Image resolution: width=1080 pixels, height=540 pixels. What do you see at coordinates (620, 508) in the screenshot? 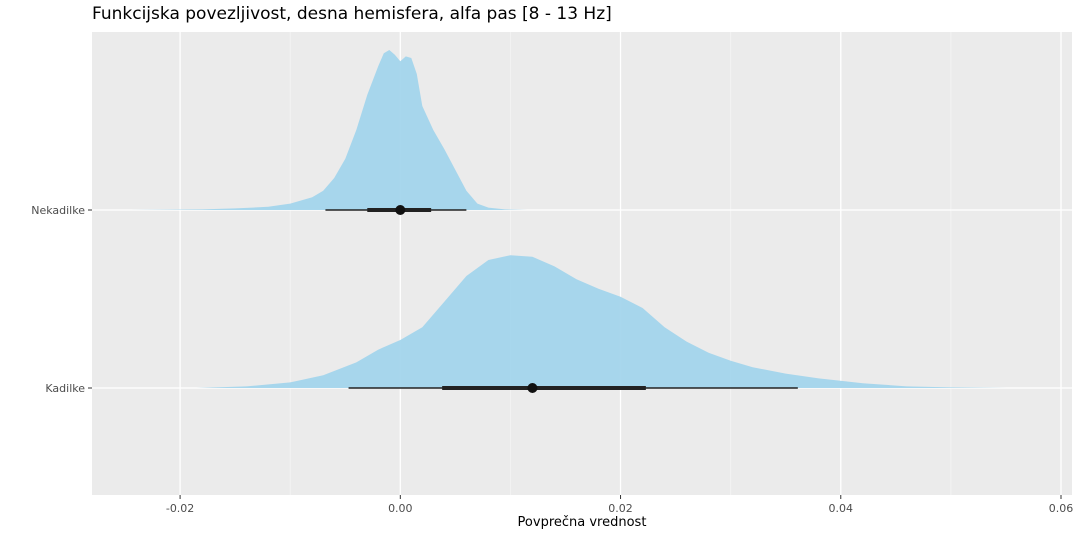
I see `x-tick-label: 0.02` at bounding box center [620, 508].